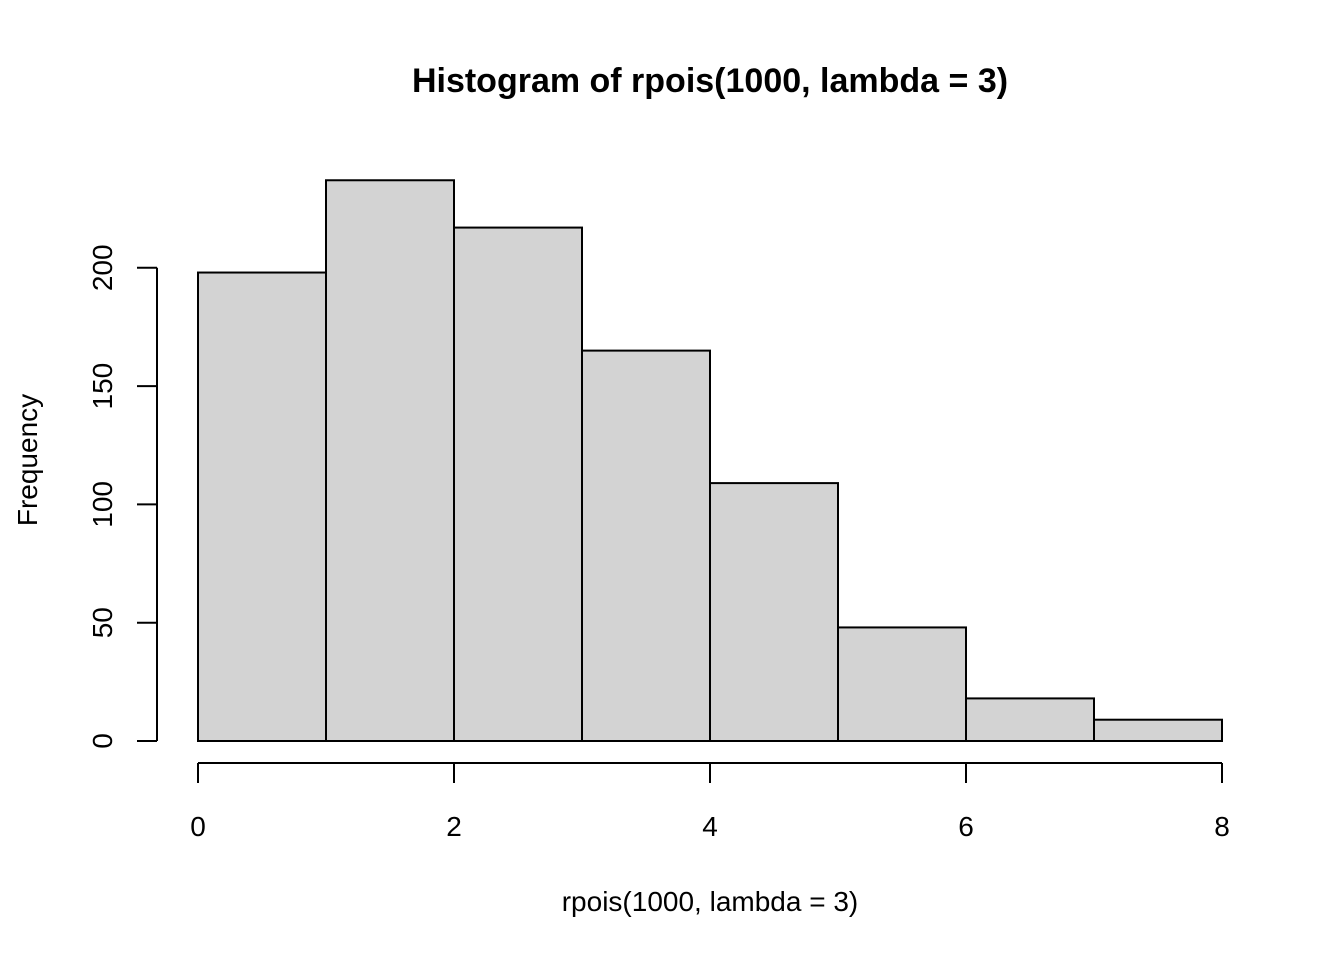 This screenshot has width=1344, height=965. What do you see at coordinates (102, 504) in the screenshot?
I see `y-tick-label: 100` at bounding box center [102, 504].